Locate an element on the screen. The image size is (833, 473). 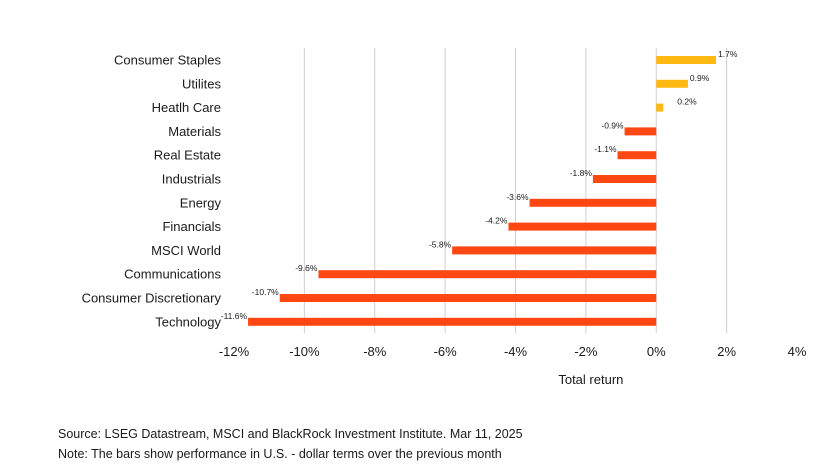
value-label: -10.7% is located at coordinates (265, 292).